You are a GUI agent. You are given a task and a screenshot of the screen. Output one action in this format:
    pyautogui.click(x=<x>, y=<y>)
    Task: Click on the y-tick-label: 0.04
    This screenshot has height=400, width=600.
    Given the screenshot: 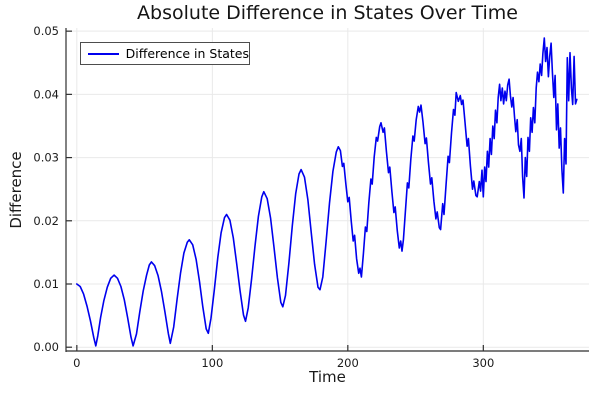 What is the action you would take?
    pyautogui.click(x=46, y=94)
    